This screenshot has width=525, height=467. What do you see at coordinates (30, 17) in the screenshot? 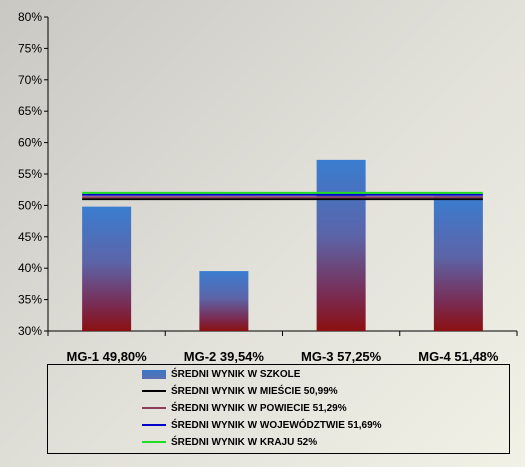
I see `y-tick-label: 80%` at bounding box center [30, 17].